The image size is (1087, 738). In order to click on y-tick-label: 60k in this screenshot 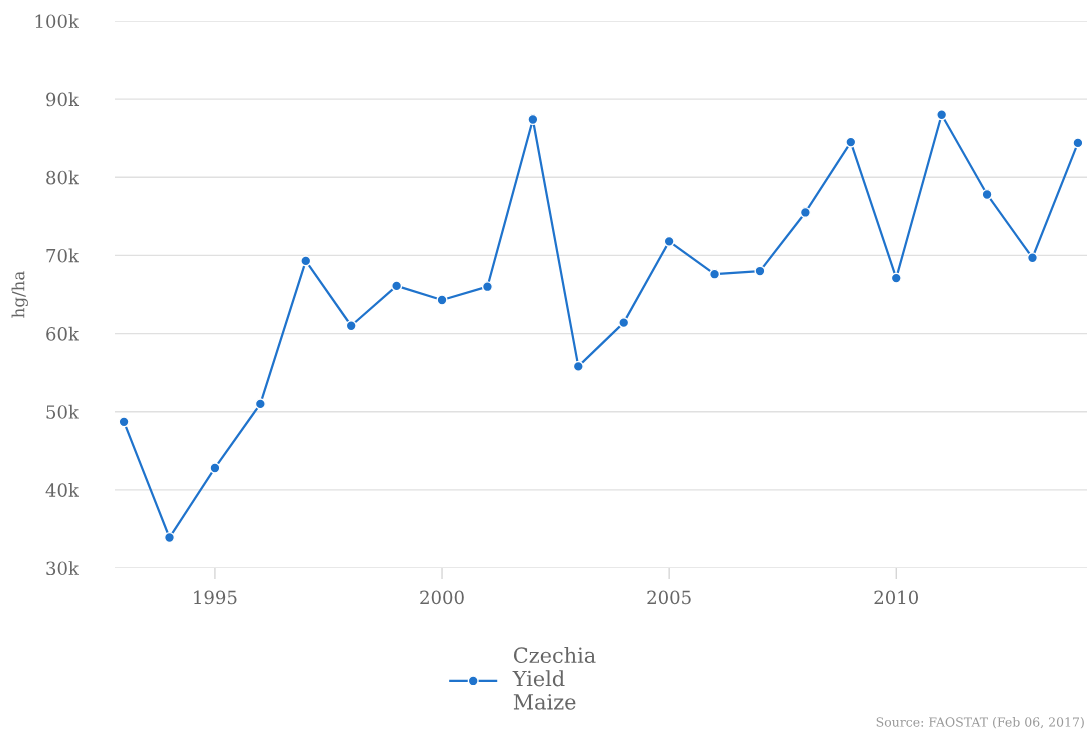, I will do `click(63, 333)`.